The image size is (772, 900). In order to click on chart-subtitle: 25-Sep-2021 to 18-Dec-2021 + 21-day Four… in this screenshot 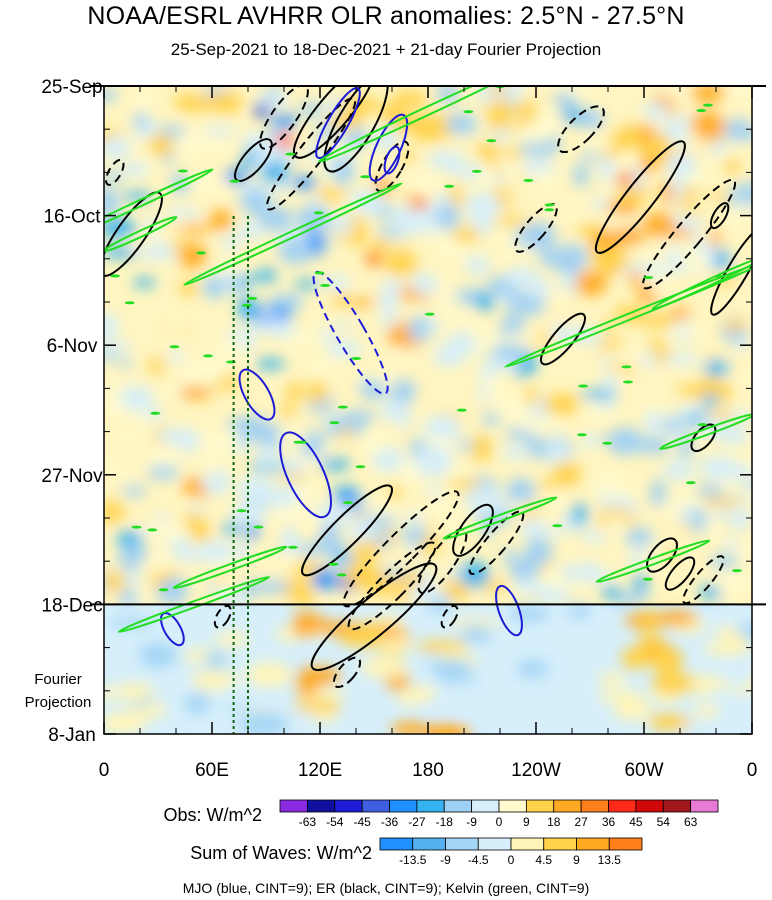, I will do `click(386, 49)`.